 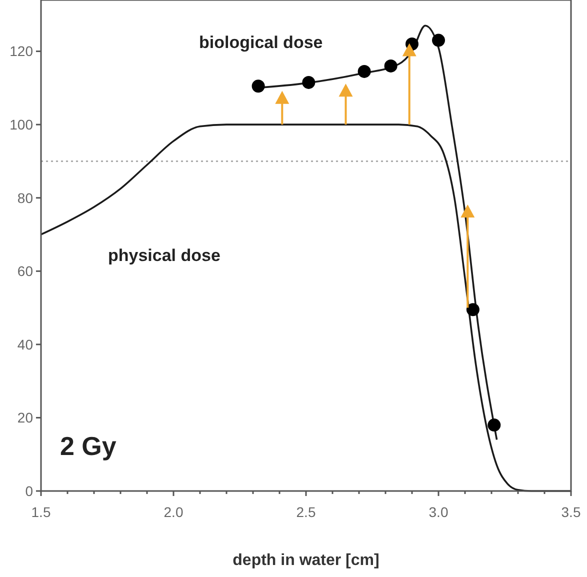 I want to click on x-tick-label: 1.5, so click(x=41, y=512).